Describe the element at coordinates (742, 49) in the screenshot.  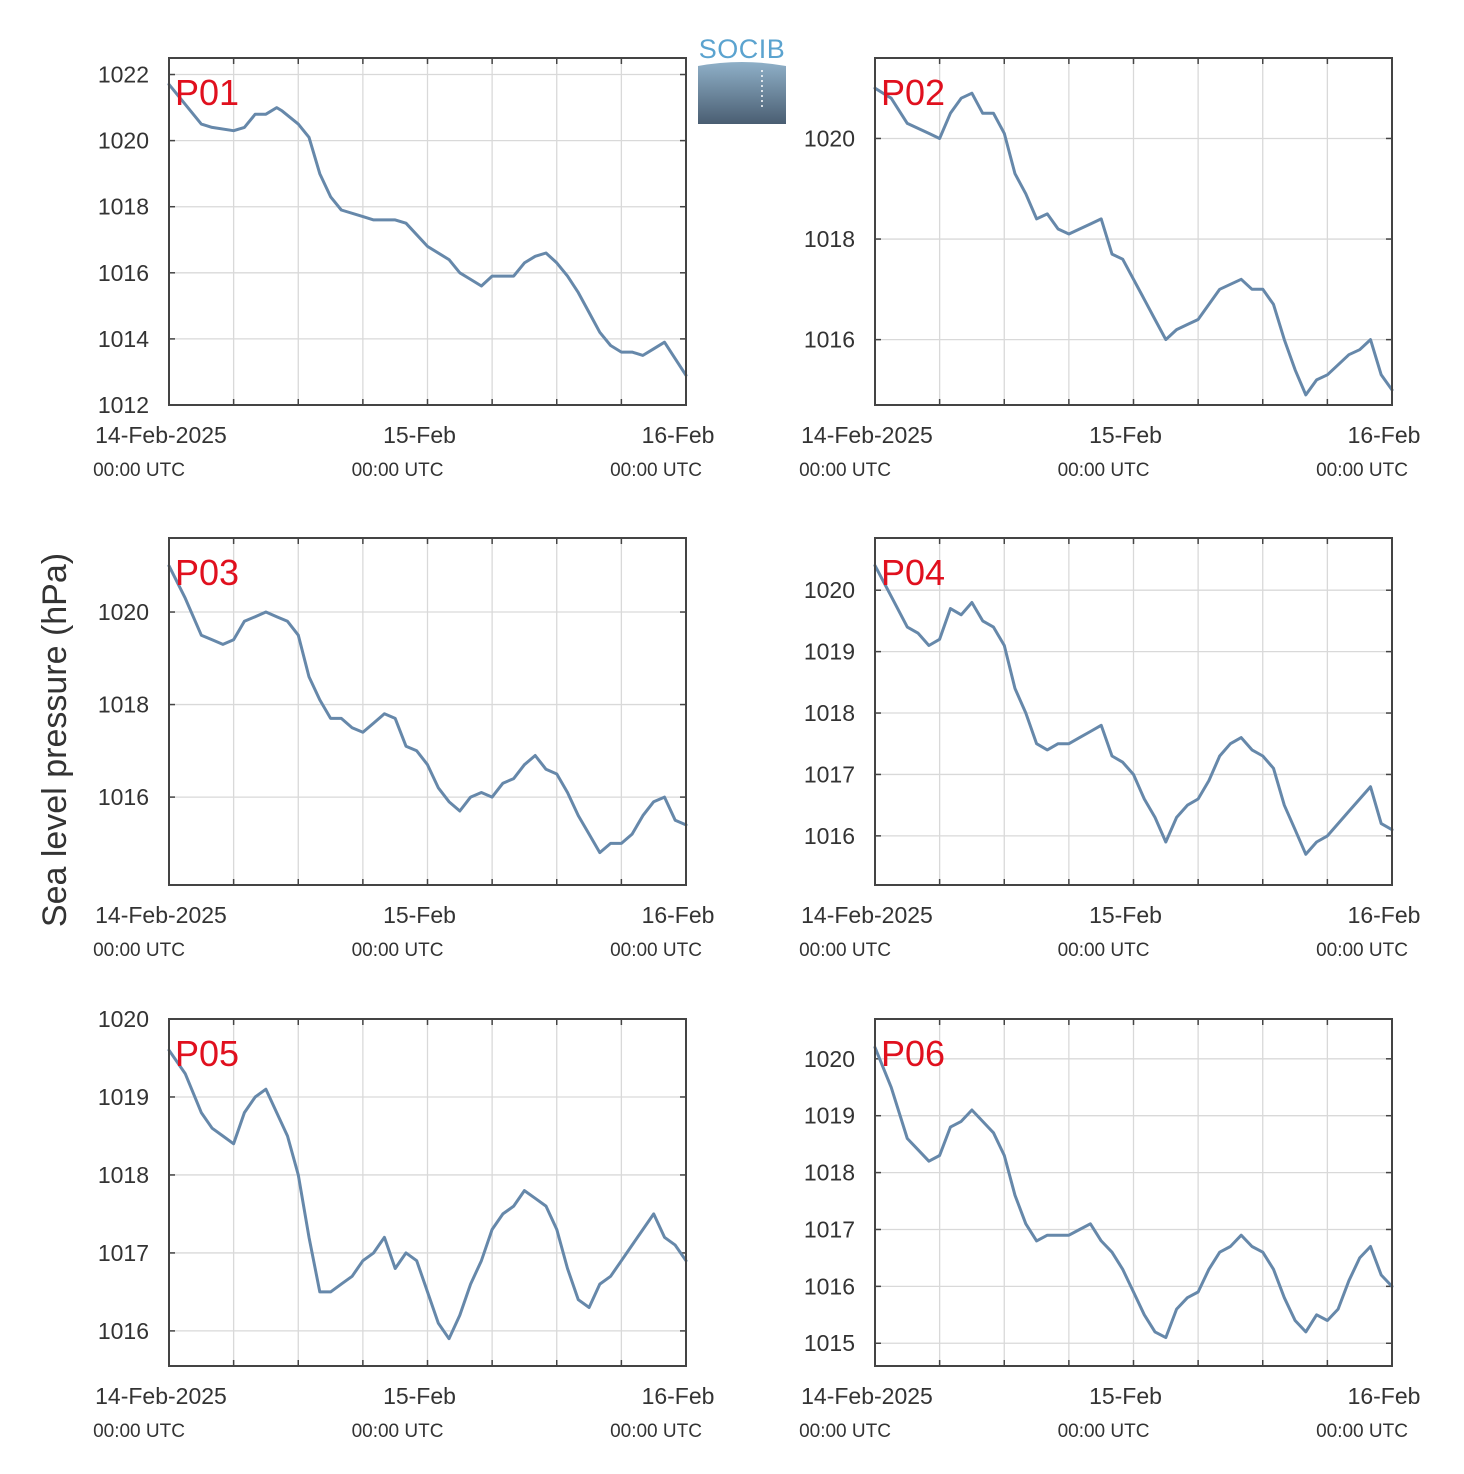
I see `socib-logo-text: SOCIB` at that location.